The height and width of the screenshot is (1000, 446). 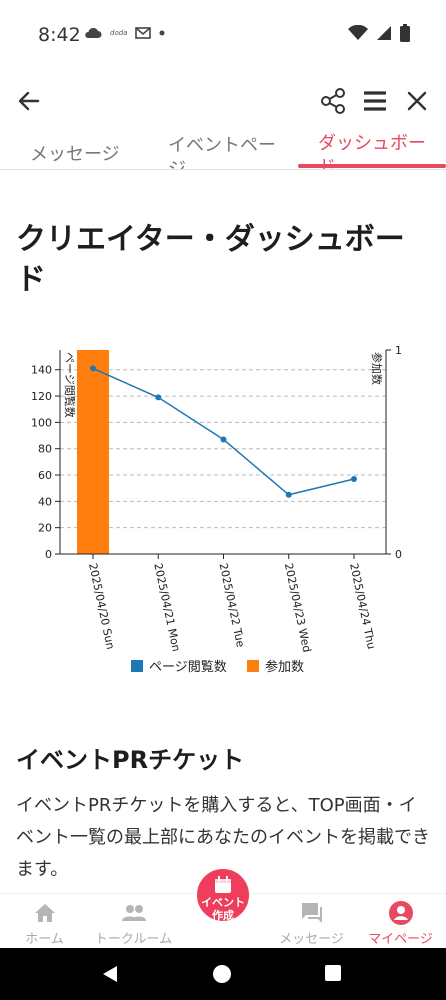 I want to click on notification-icons: doda, so click(x=124, y=33).